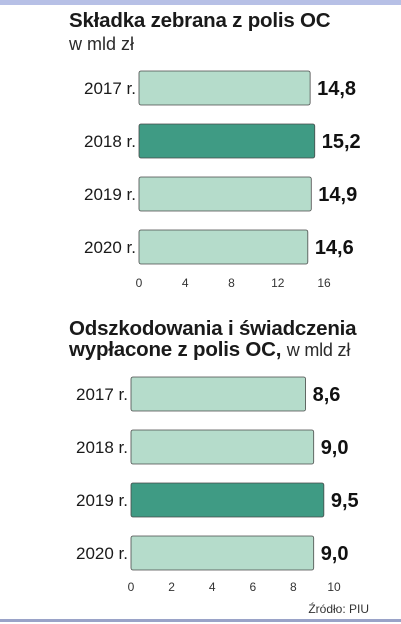 This screenshot has width=401, height=624. What do you see at coordinates (341, 142) in the screenshot?
I see `chart1-value-label: 15,2` at bounding box center [341, 142].